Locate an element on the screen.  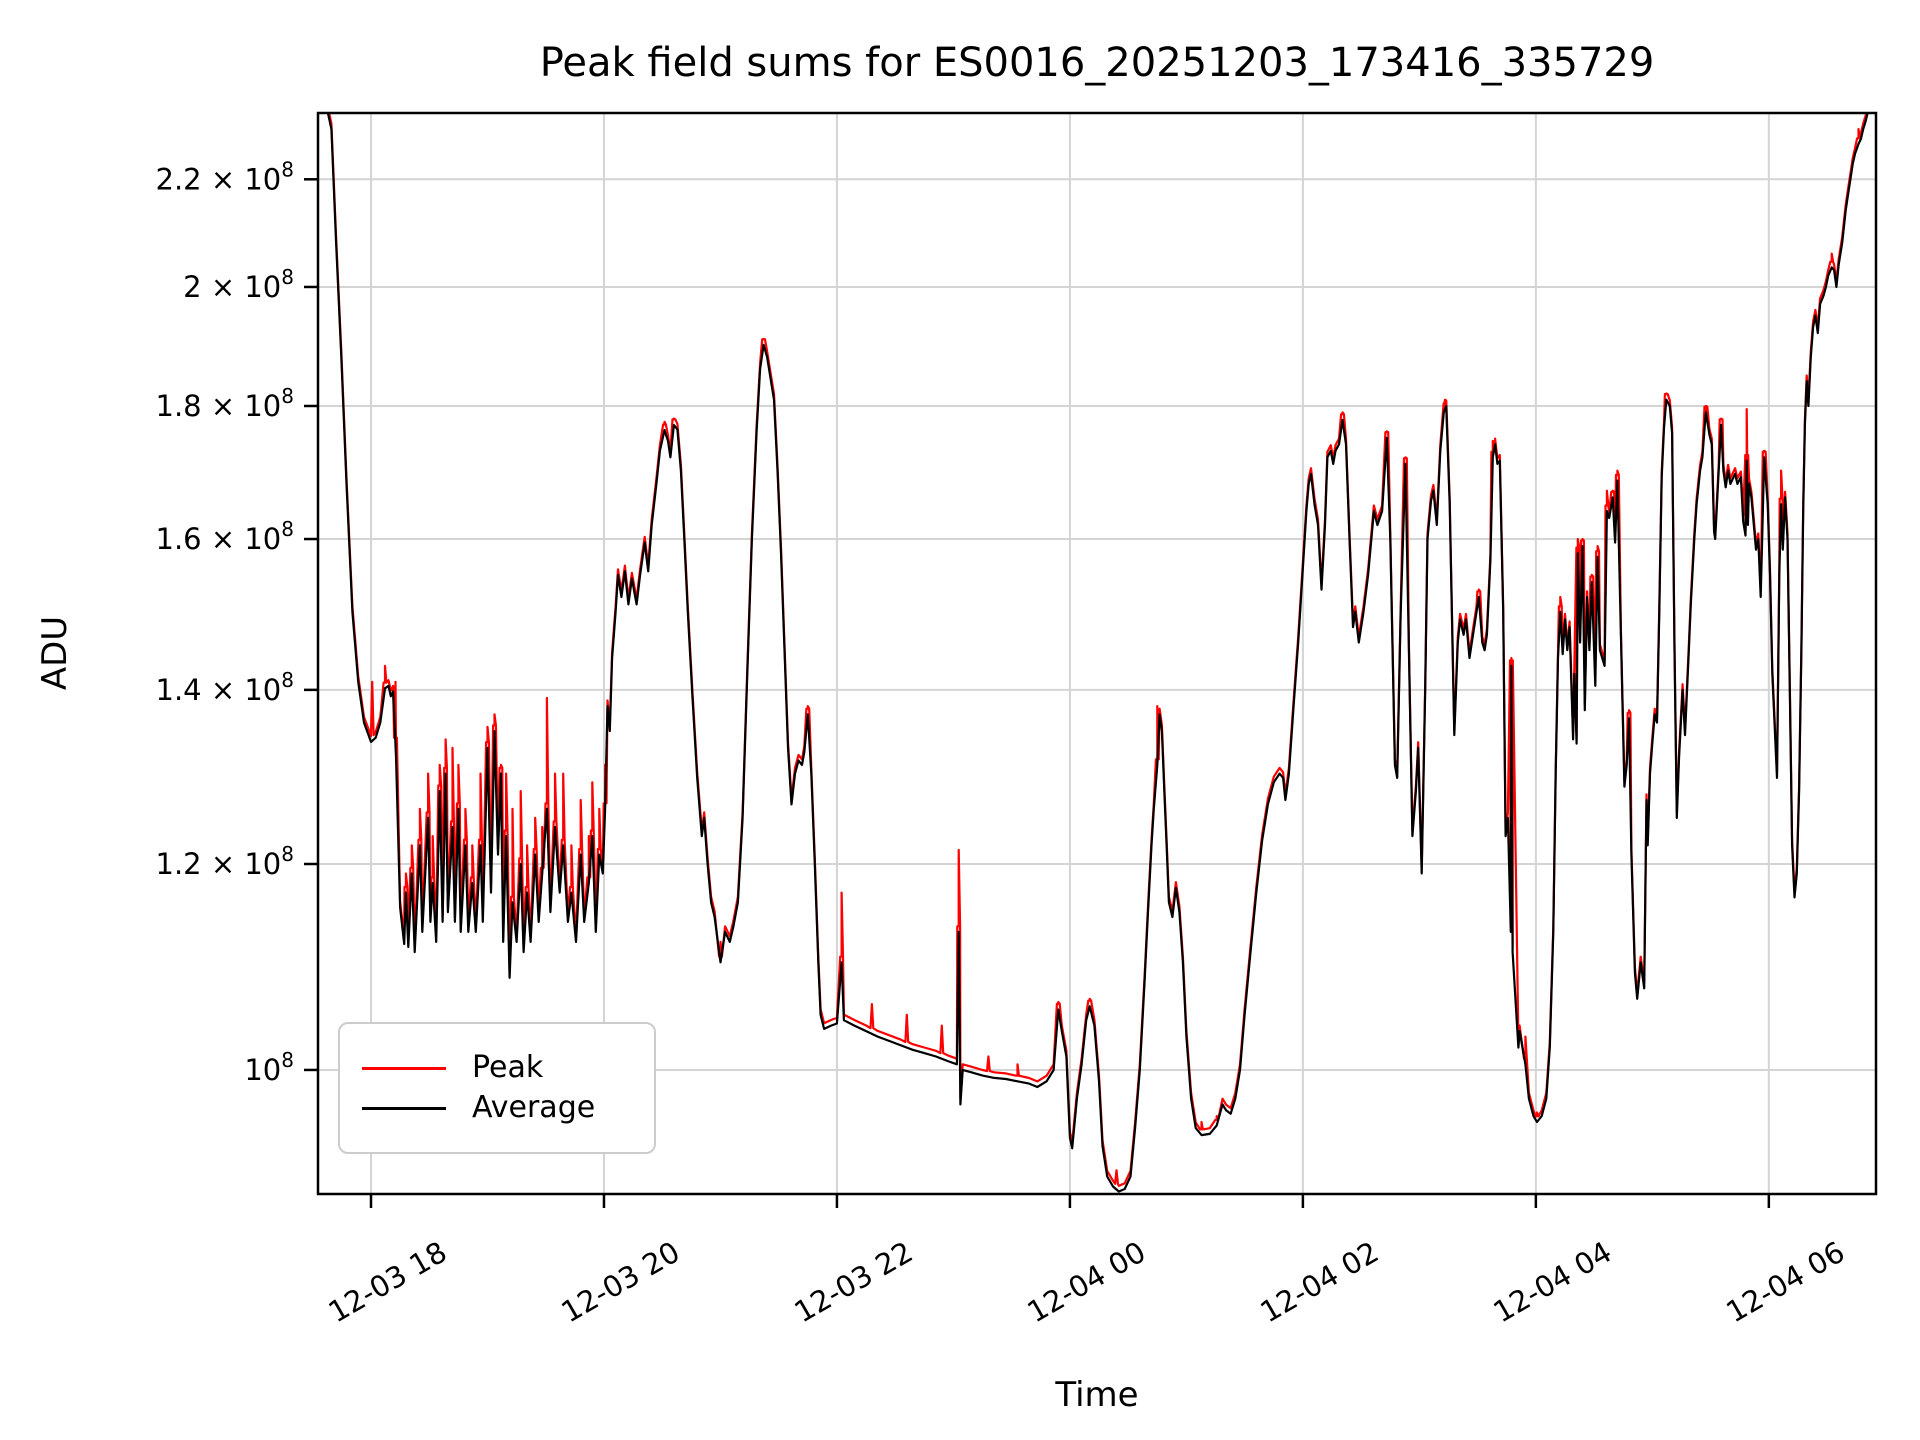
x-tick-label: 12-03 22 is located at coordinates (854, 1282).